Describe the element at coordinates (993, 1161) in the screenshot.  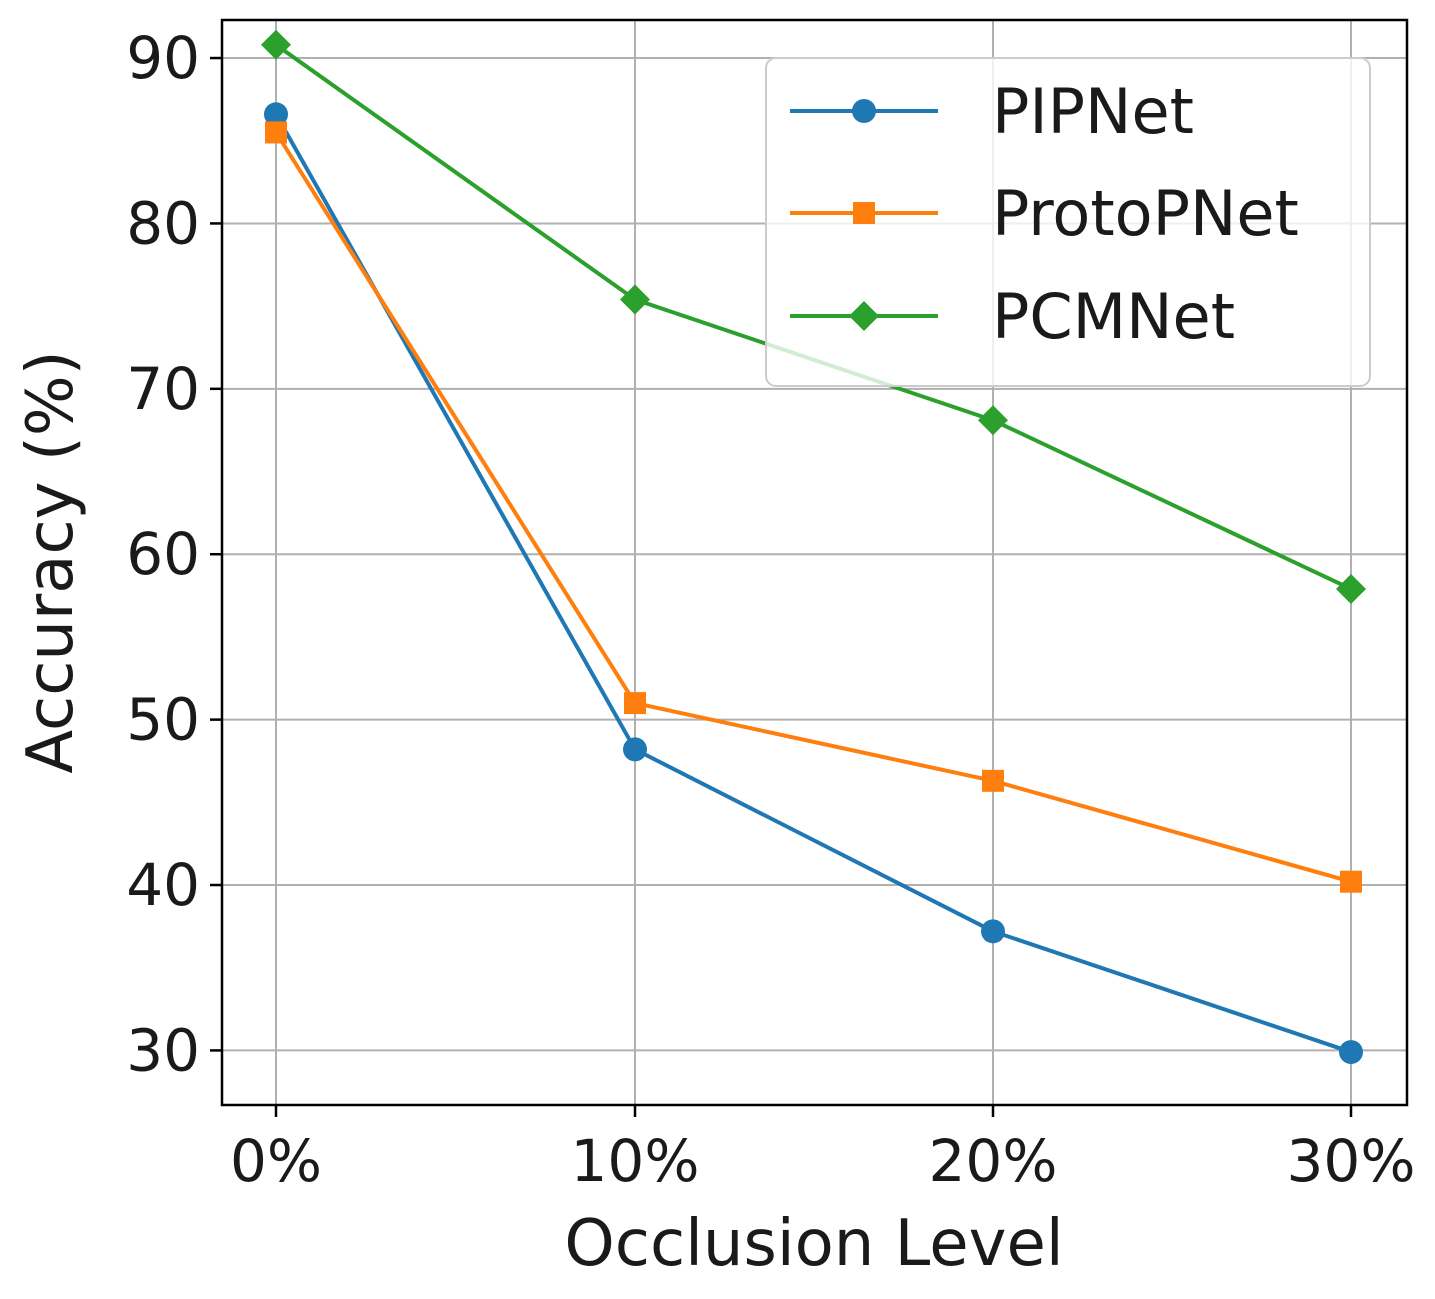
I see `x-tick-label: 20%` at that location.